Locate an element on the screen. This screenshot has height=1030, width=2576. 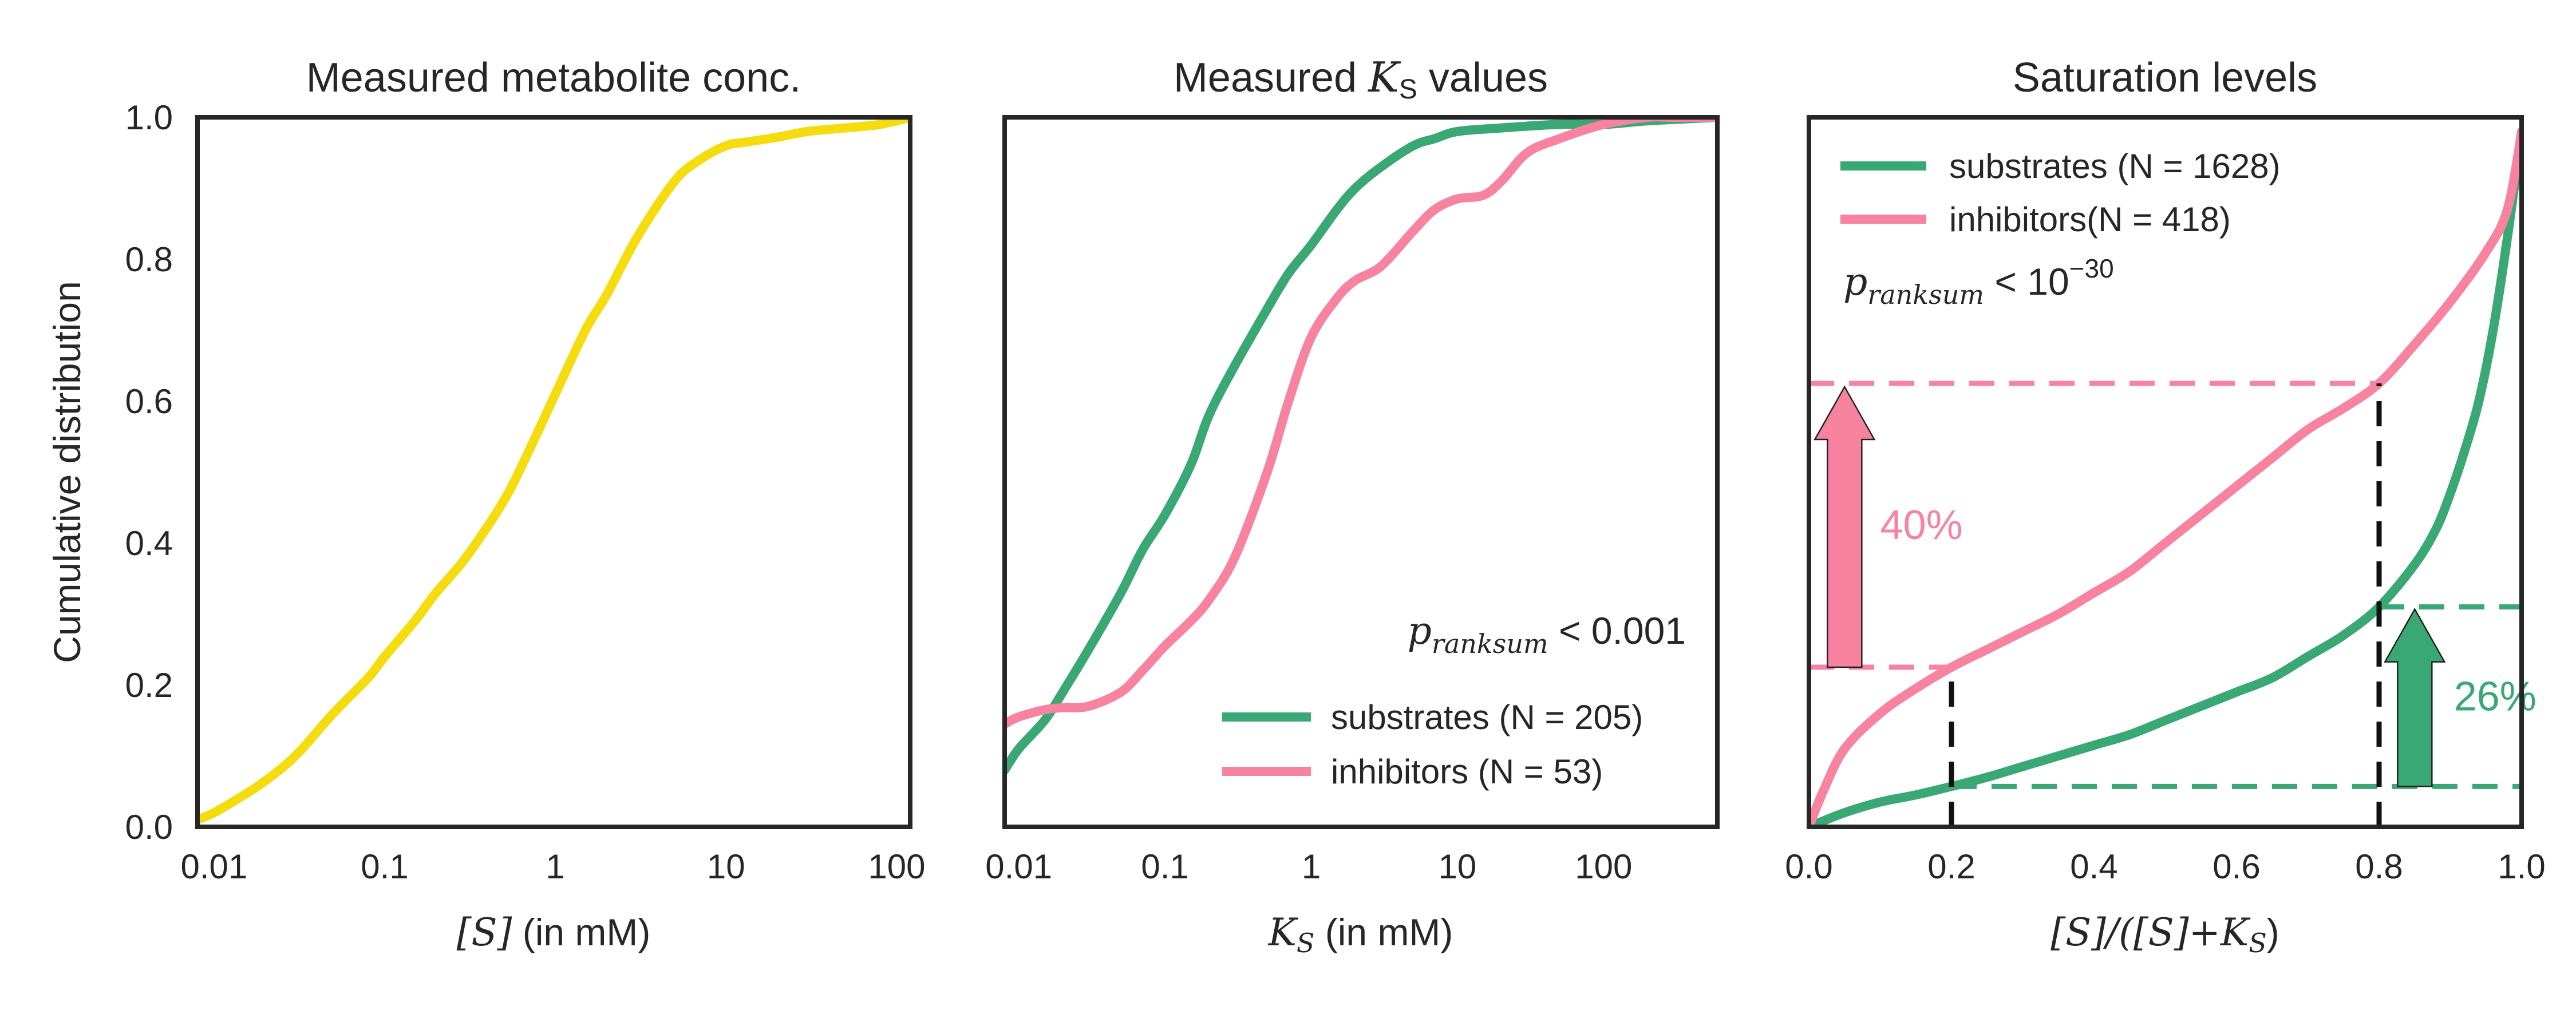
panel2-legend: substrates (N = 205) inhibitors (N = 53) is located at coordinates (1432, 744).